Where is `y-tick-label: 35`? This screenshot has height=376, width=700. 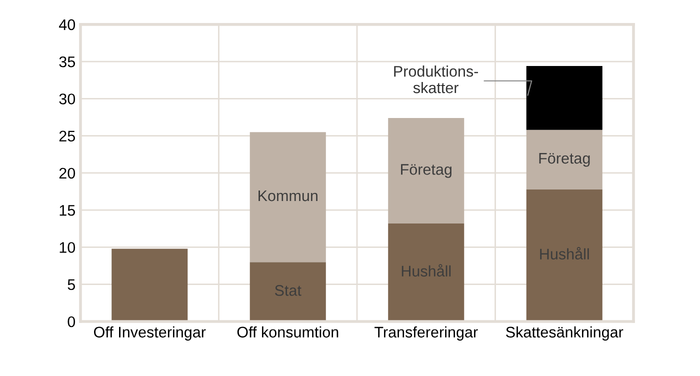 y-tick-label: 35 is located at coordinates (67, 62).